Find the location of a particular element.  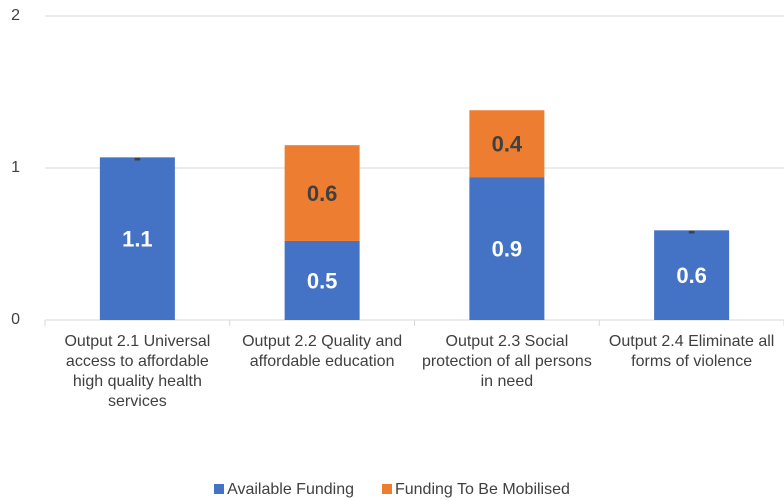

data-label: 0.9 is located at coordinates (507, 248).